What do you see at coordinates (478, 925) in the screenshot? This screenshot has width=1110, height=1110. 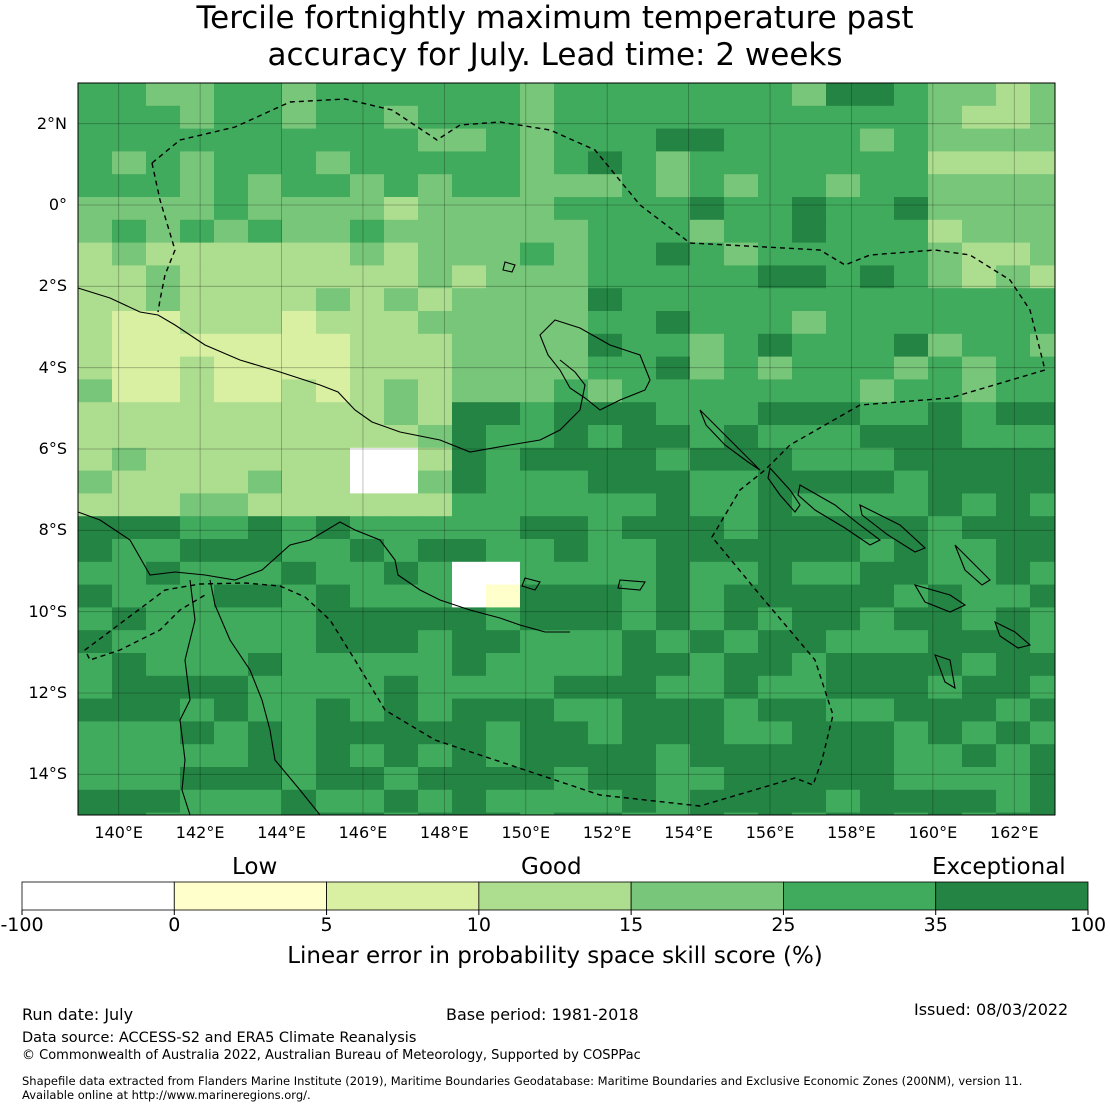 I see `colorbar-tick-label: 10` at bounding box center [478, 925].